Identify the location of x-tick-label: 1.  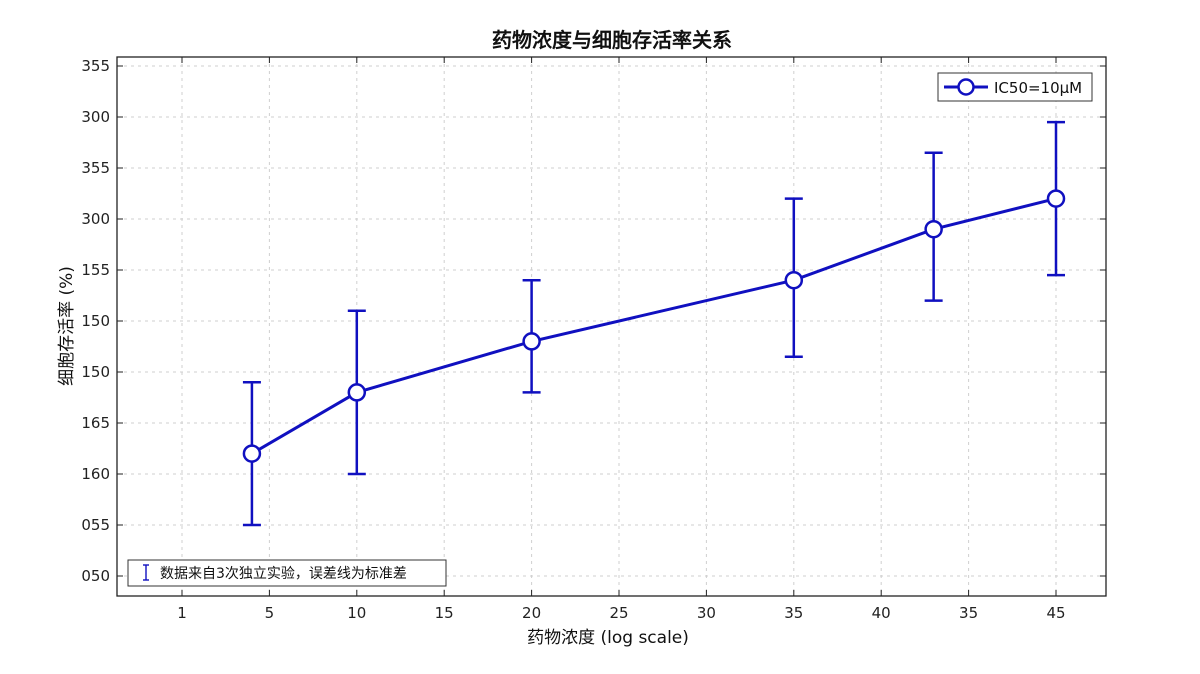
(182, 613).